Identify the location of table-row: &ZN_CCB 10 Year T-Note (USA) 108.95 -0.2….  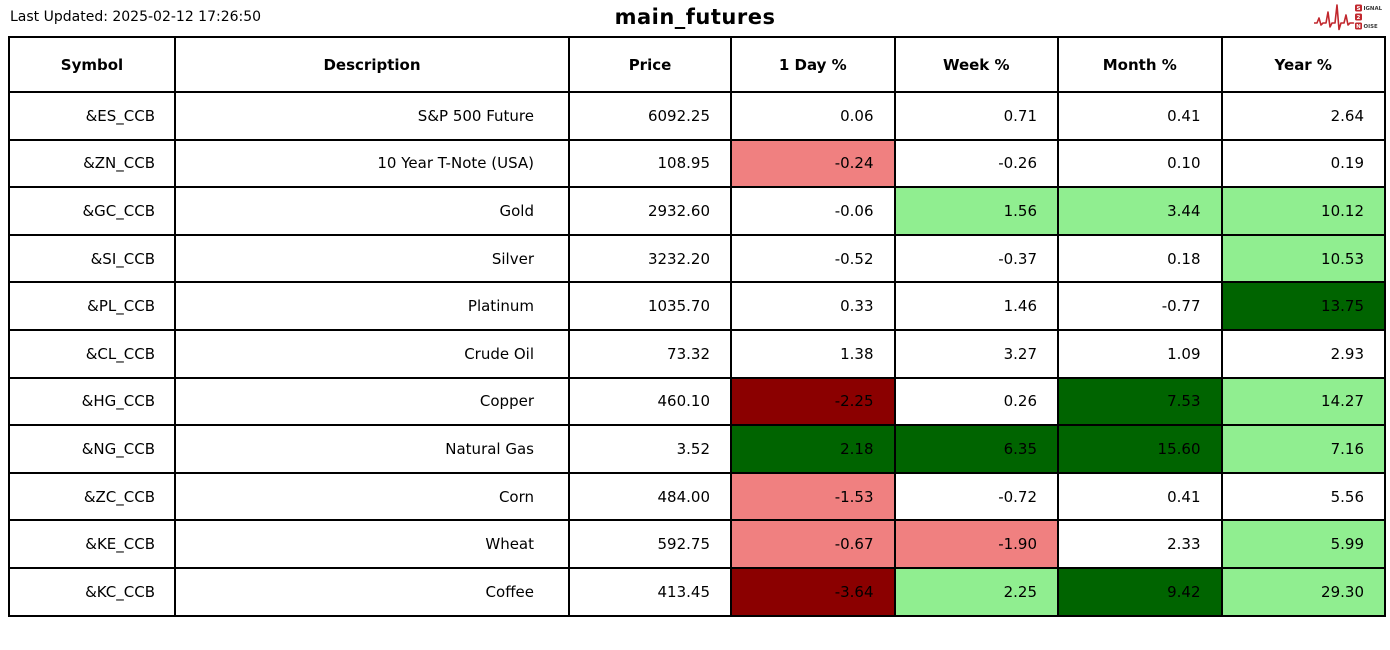
(697, 163).